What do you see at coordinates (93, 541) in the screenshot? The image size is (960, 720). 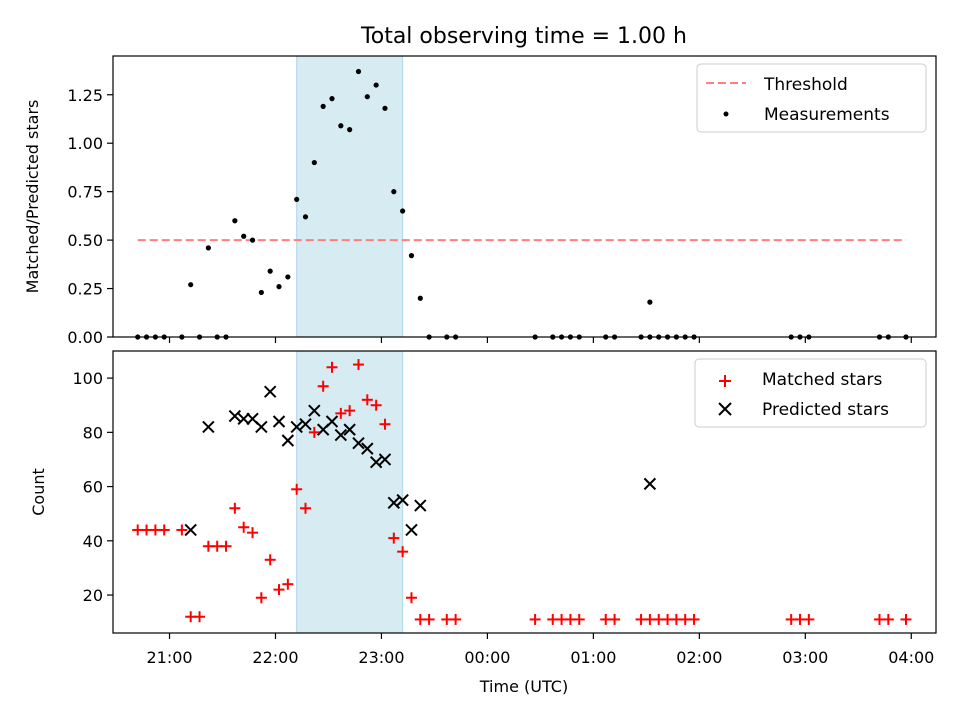 I see `bottom-y-tick-label: 40` at bounding box center [93, 541].